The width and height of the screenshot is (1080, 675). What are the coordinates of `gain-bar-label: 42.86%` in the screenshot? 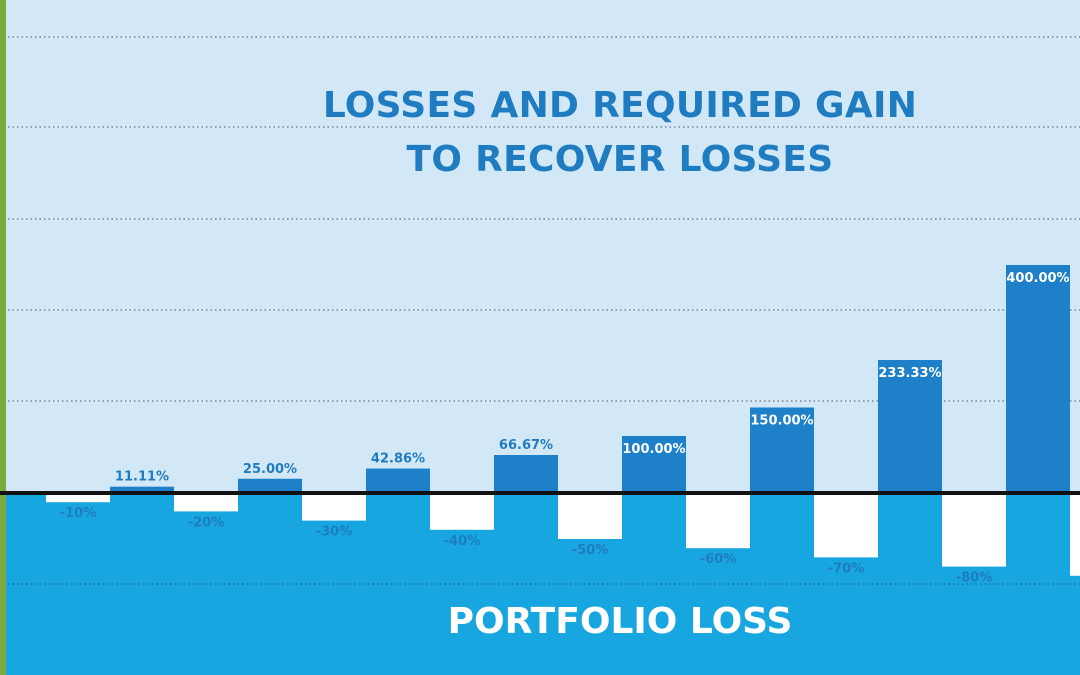 It's located at (398, 459).